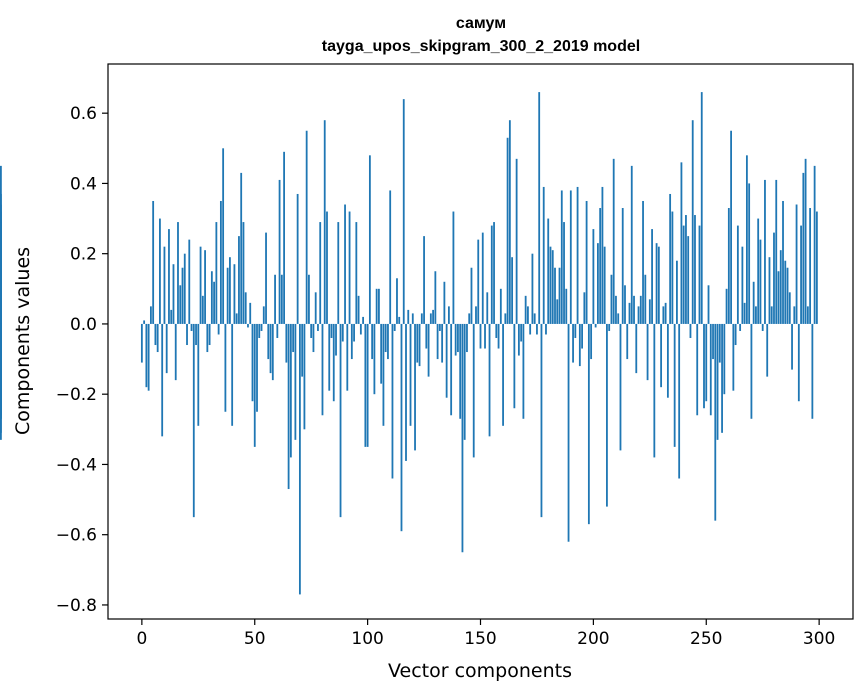 This screenshot has height=696, width=867. Describe the element at coordinates (76, 395) in the screenshot. I see `y-tick-label: −0.2` at that location.